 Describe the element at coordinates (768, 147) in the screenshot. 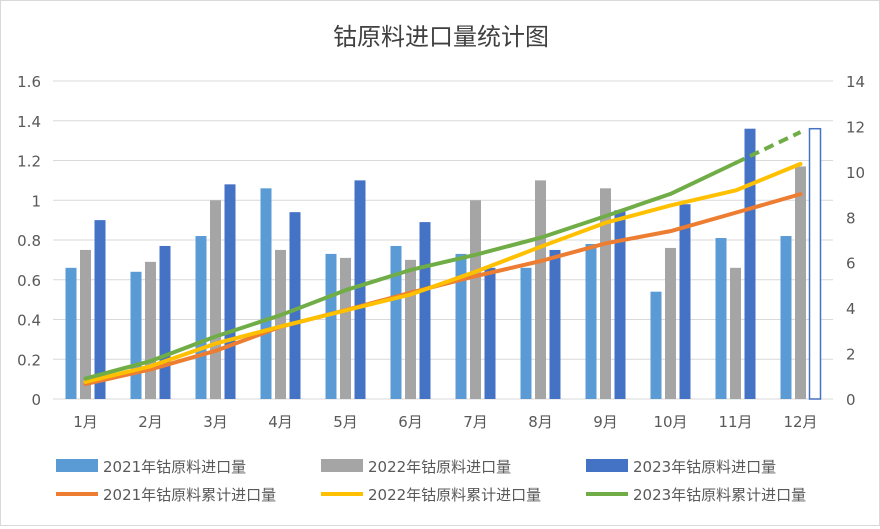

I see `cumulative-line-projection` at that location.